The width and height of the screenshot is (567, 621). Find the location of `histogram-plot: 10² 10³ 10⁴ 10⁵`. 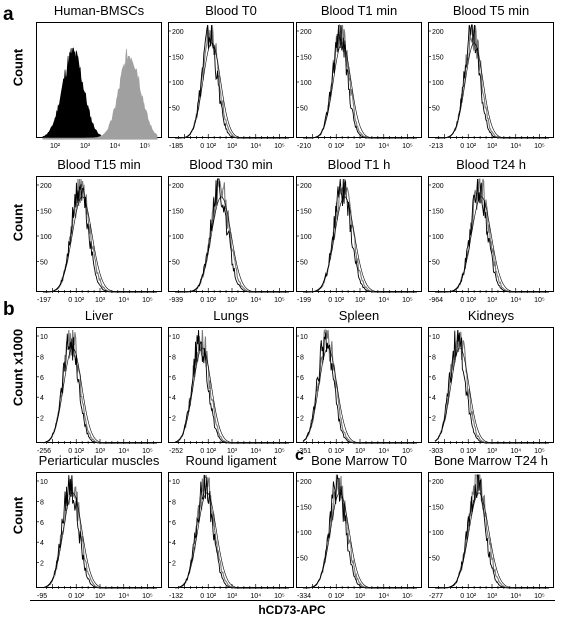

histogram-plot: 10² 10³ 10⁴ 10⁵ is located at coordinates (99, 86).